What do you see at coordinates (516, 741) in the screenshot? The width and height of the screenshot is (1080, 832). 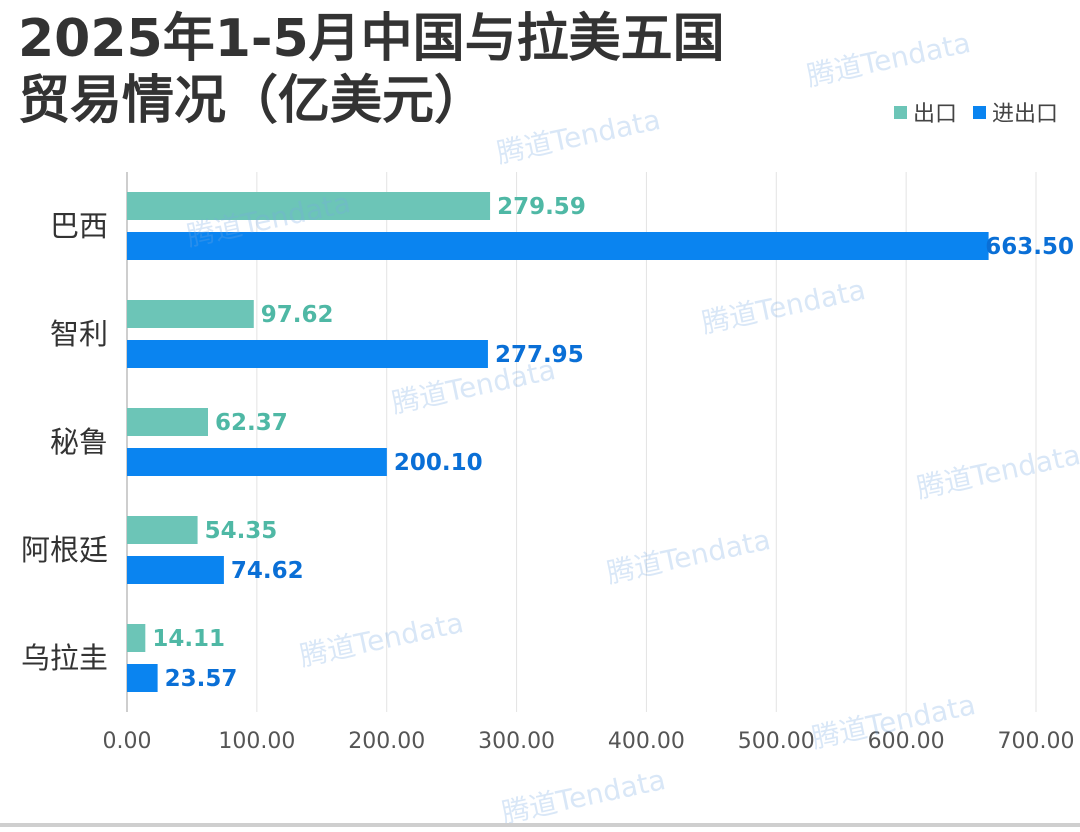 I see `x-tick-label: 300.00` at bounding box center [516, 741].